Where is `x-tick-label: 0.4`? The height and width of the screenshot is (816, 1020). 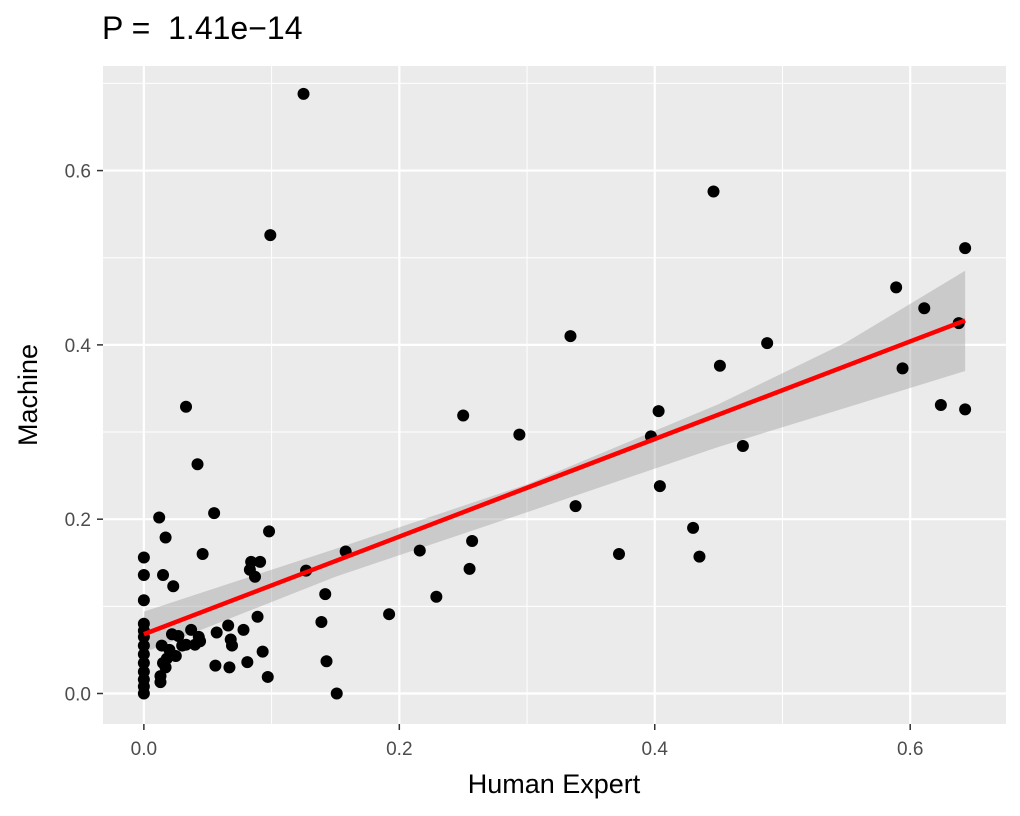
x-tick-label: 0.4 is located at coordinates (655, 749).